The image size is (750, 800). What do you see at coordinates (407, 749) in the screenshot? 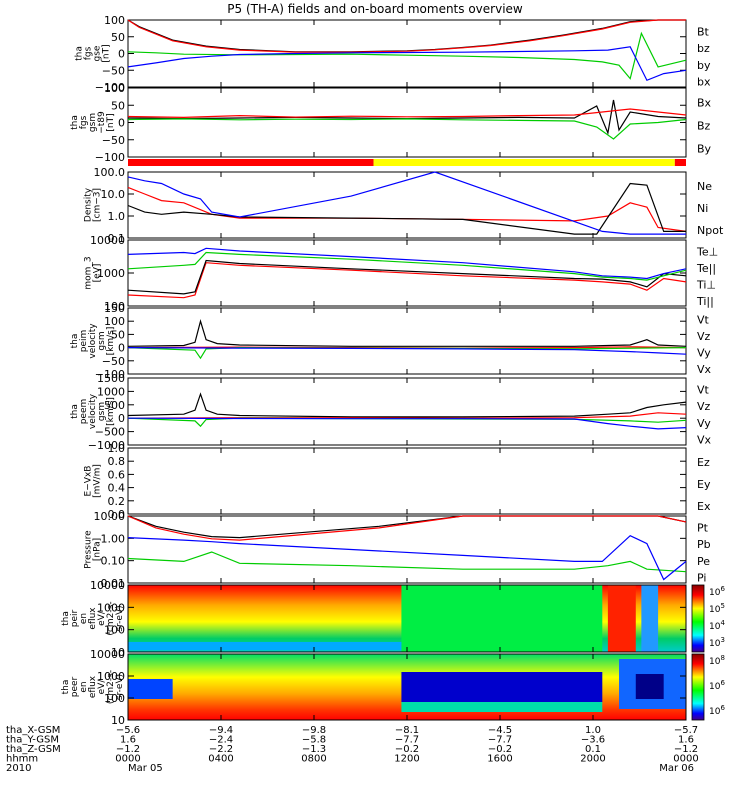
I see `x-axis-tick-value: −0.2` at bounding box center [407, 749].